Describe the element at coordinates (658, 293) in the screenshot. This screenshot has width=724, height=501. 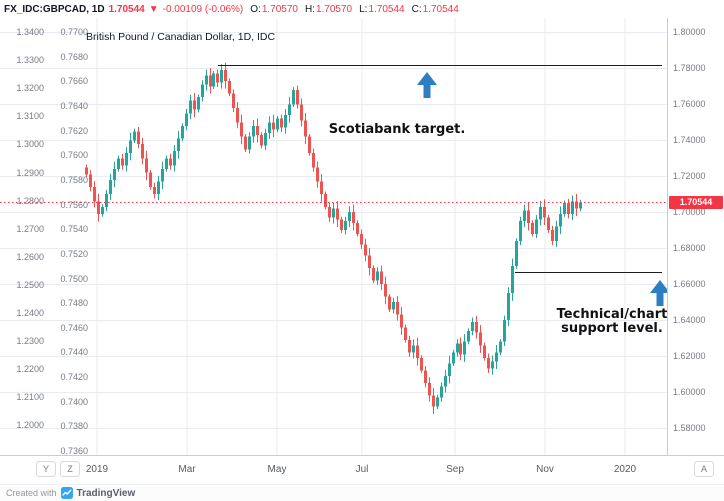
I see `support-arrow-icon` at that location.